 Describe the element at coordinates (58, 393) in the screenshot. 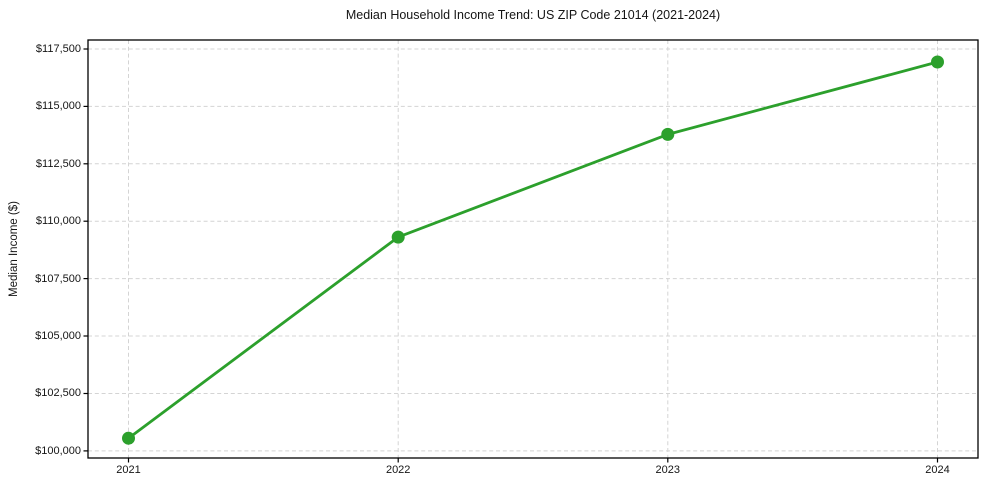

I see `y-tick-label: $102,500` at that location.